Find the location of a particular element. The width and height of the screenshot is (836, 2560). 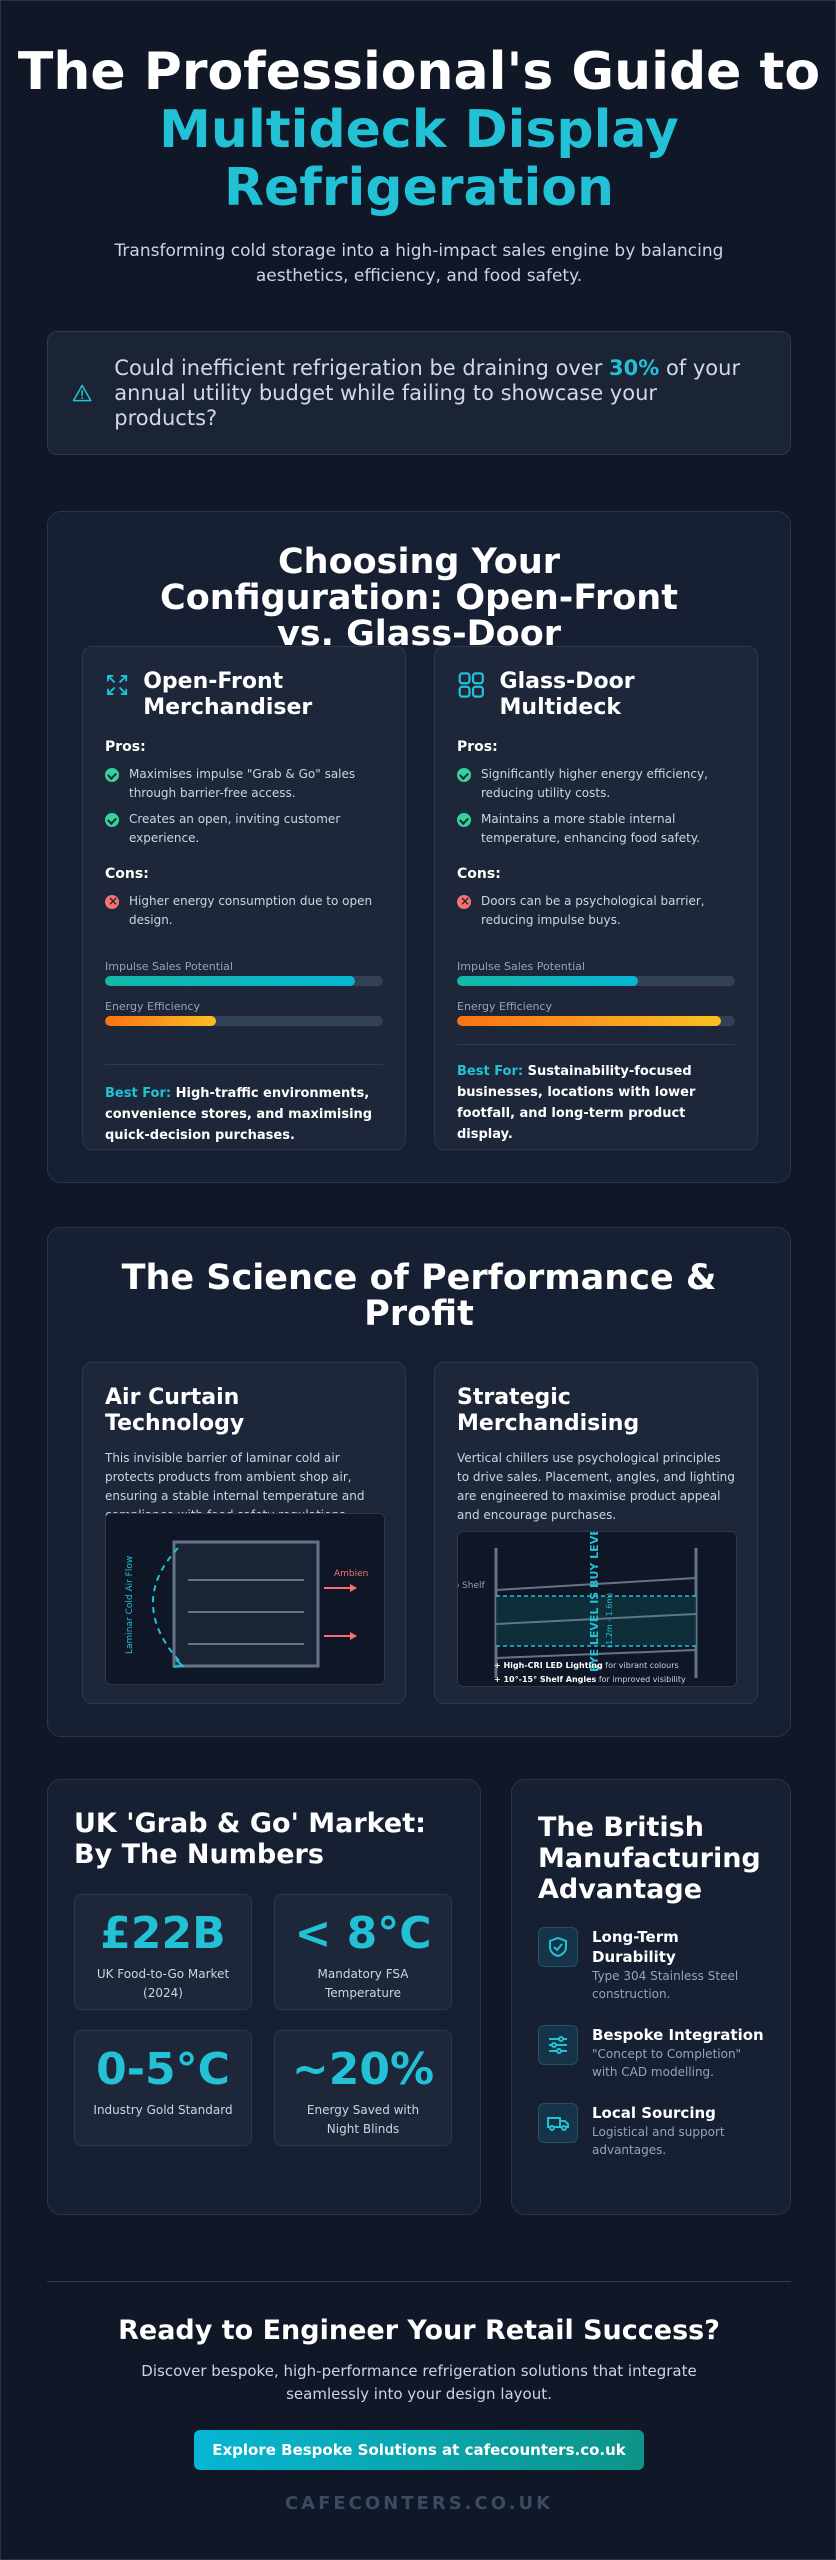

british-title: The British Manufacturing Advantage is located at coordinates (649, 1858).